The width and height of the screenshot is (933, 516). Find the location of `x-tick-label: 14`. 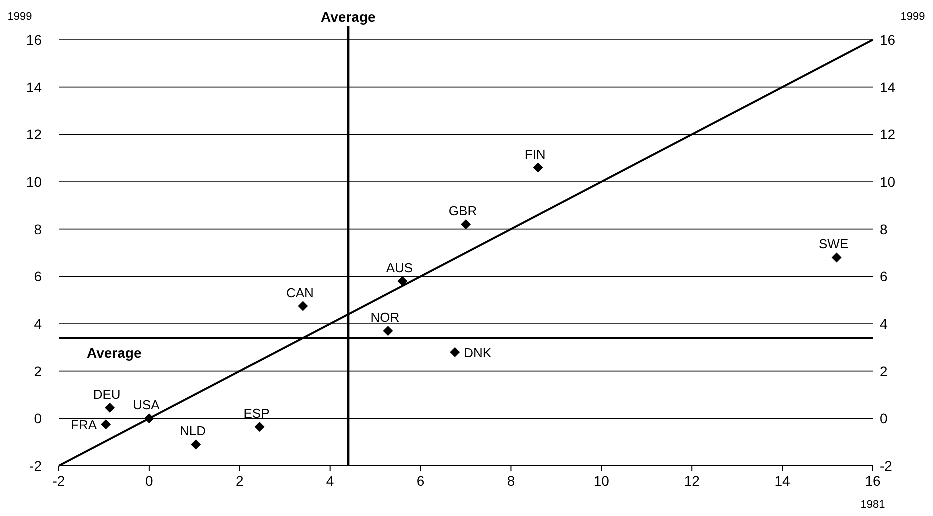

x-tick-label: 14 is located at coordinates (782, 481).